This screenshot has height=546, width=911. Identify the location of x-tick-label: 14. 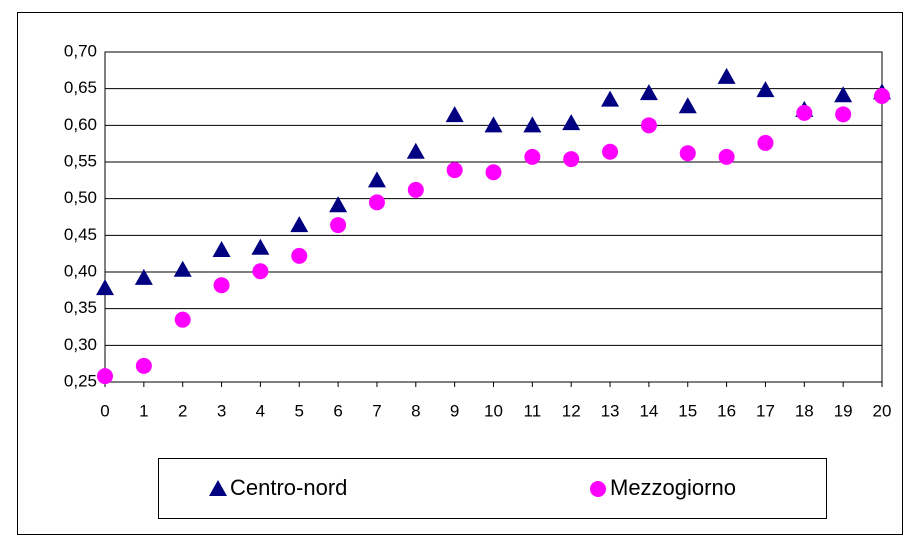
(648, 410).